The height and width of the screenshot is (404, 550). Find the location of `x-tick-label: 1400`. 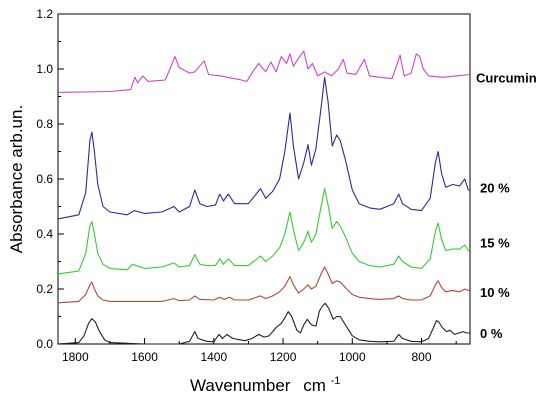

x-tick-label: 1400 is located at coordinates (213, 357).